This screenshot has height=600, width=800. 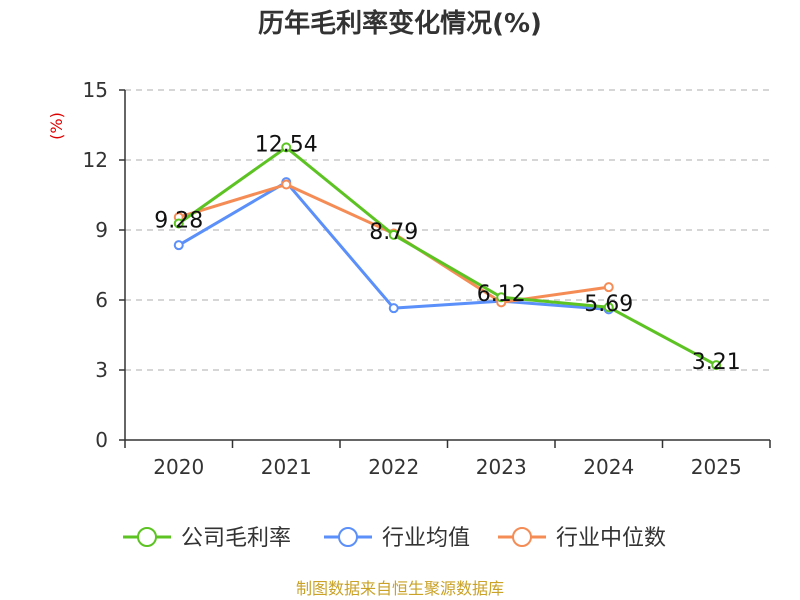 I want to click on data-label: 6.12, so click(x=501, y=294).